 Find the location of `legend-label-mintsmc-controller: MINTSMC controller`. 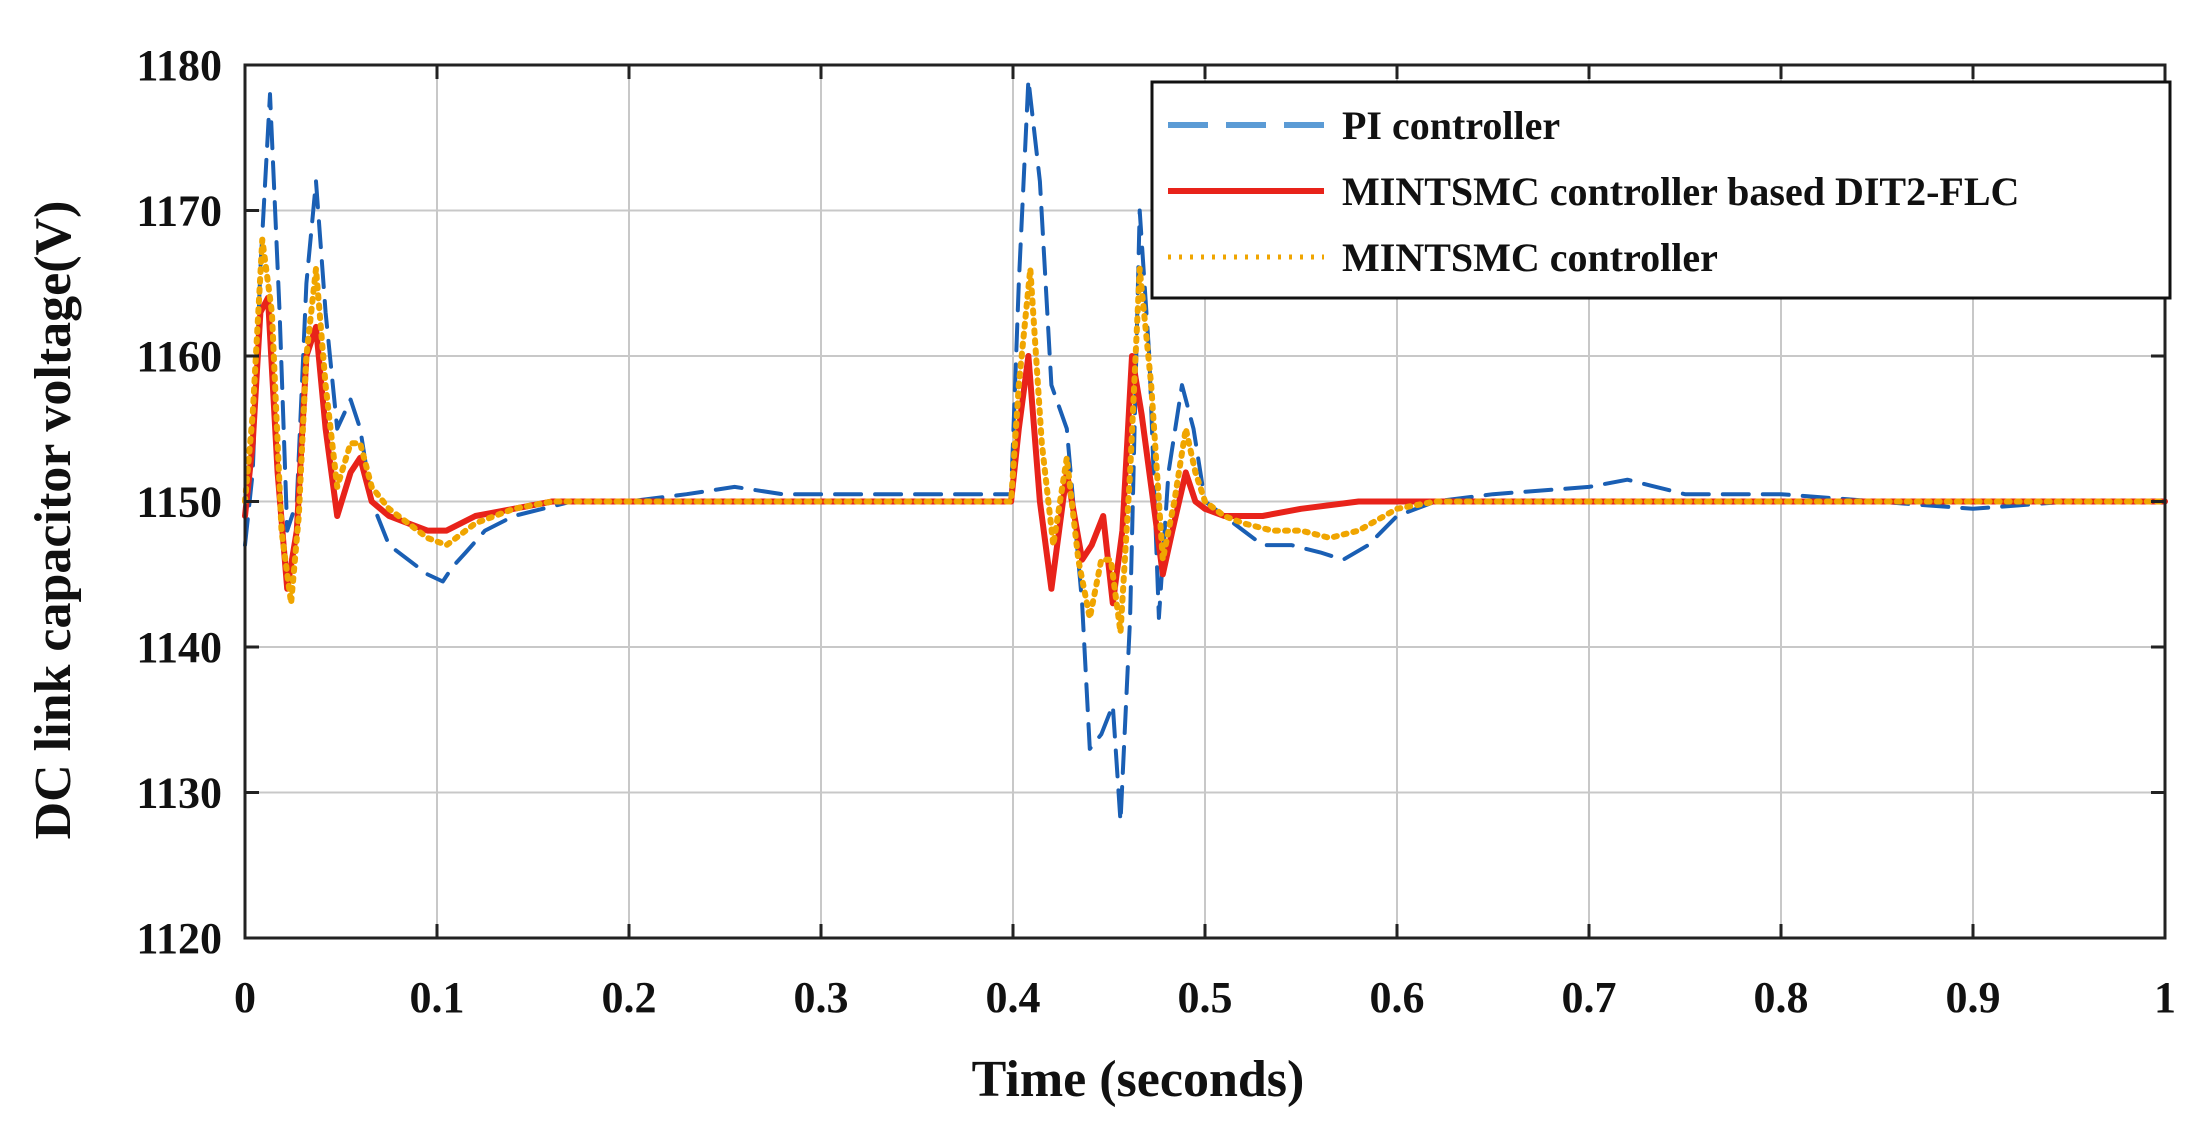

legend-label-mintsmc-controller: MINTSMC controller is located at coordinates (1530, 257).